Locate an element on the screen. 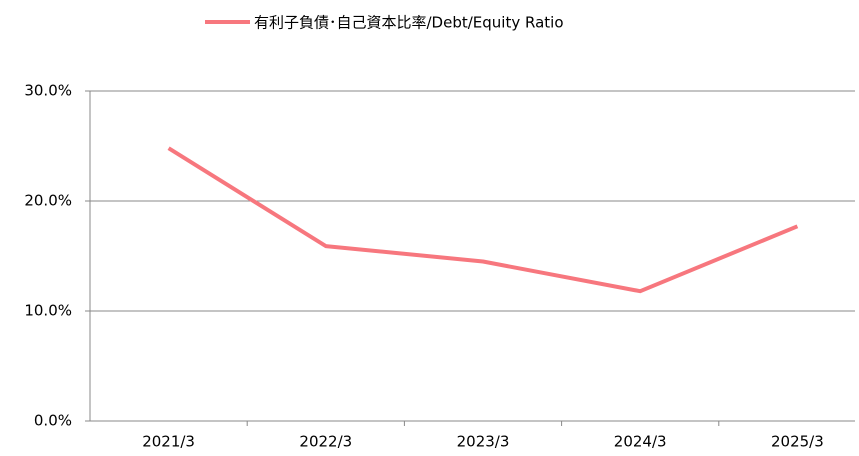 The width and height of the screenshot is (859, 456). y-tick-label: 0.0% is located at coordinates (53, 421).